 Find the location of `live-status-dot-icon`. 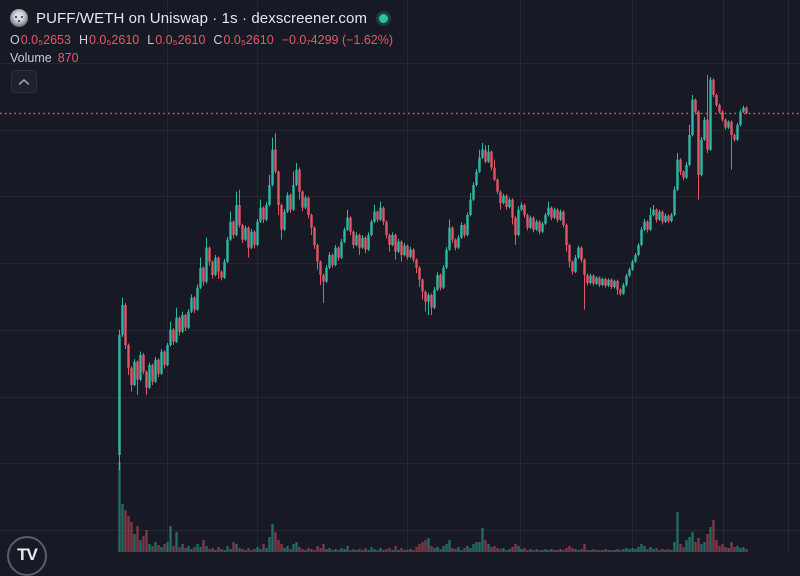

live-status-dot-icon is located at coordinates (384, 18).